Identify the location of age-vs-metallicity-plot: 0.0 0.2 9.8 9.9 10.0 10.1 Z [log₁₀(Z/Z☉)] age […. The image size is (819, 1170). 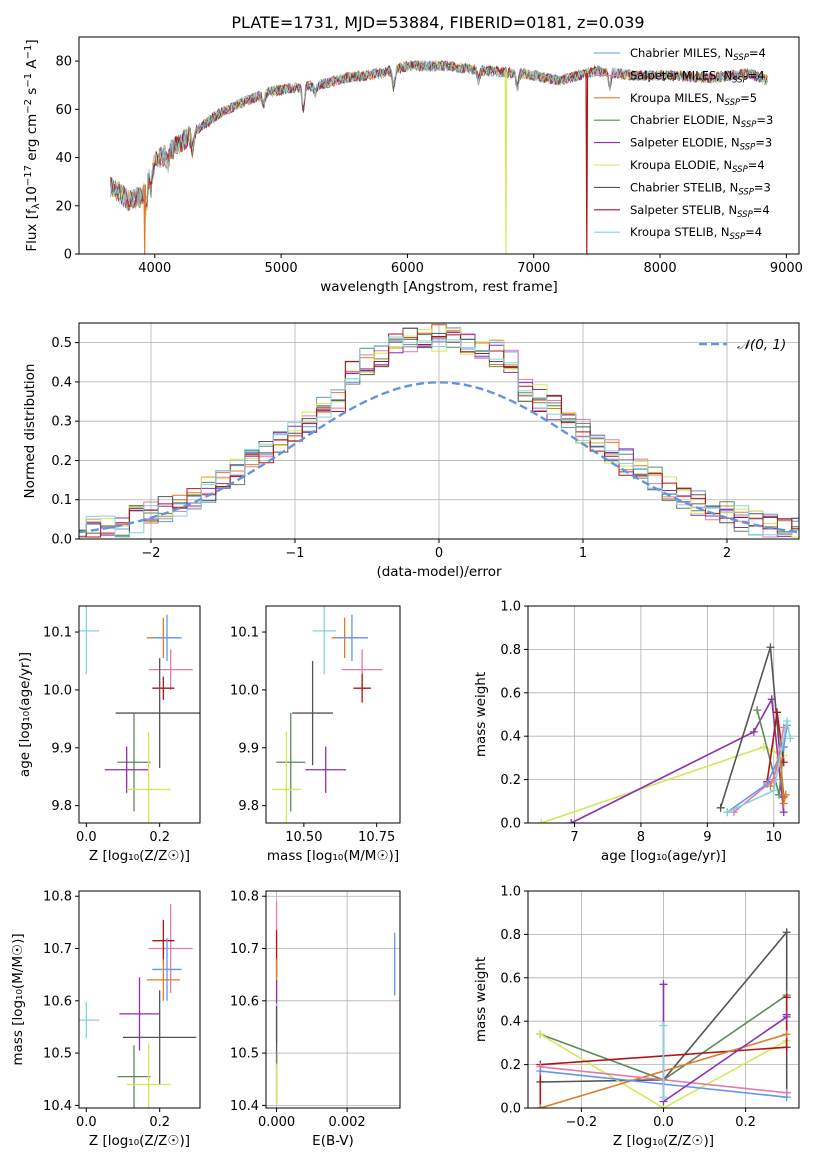
(109, 734).